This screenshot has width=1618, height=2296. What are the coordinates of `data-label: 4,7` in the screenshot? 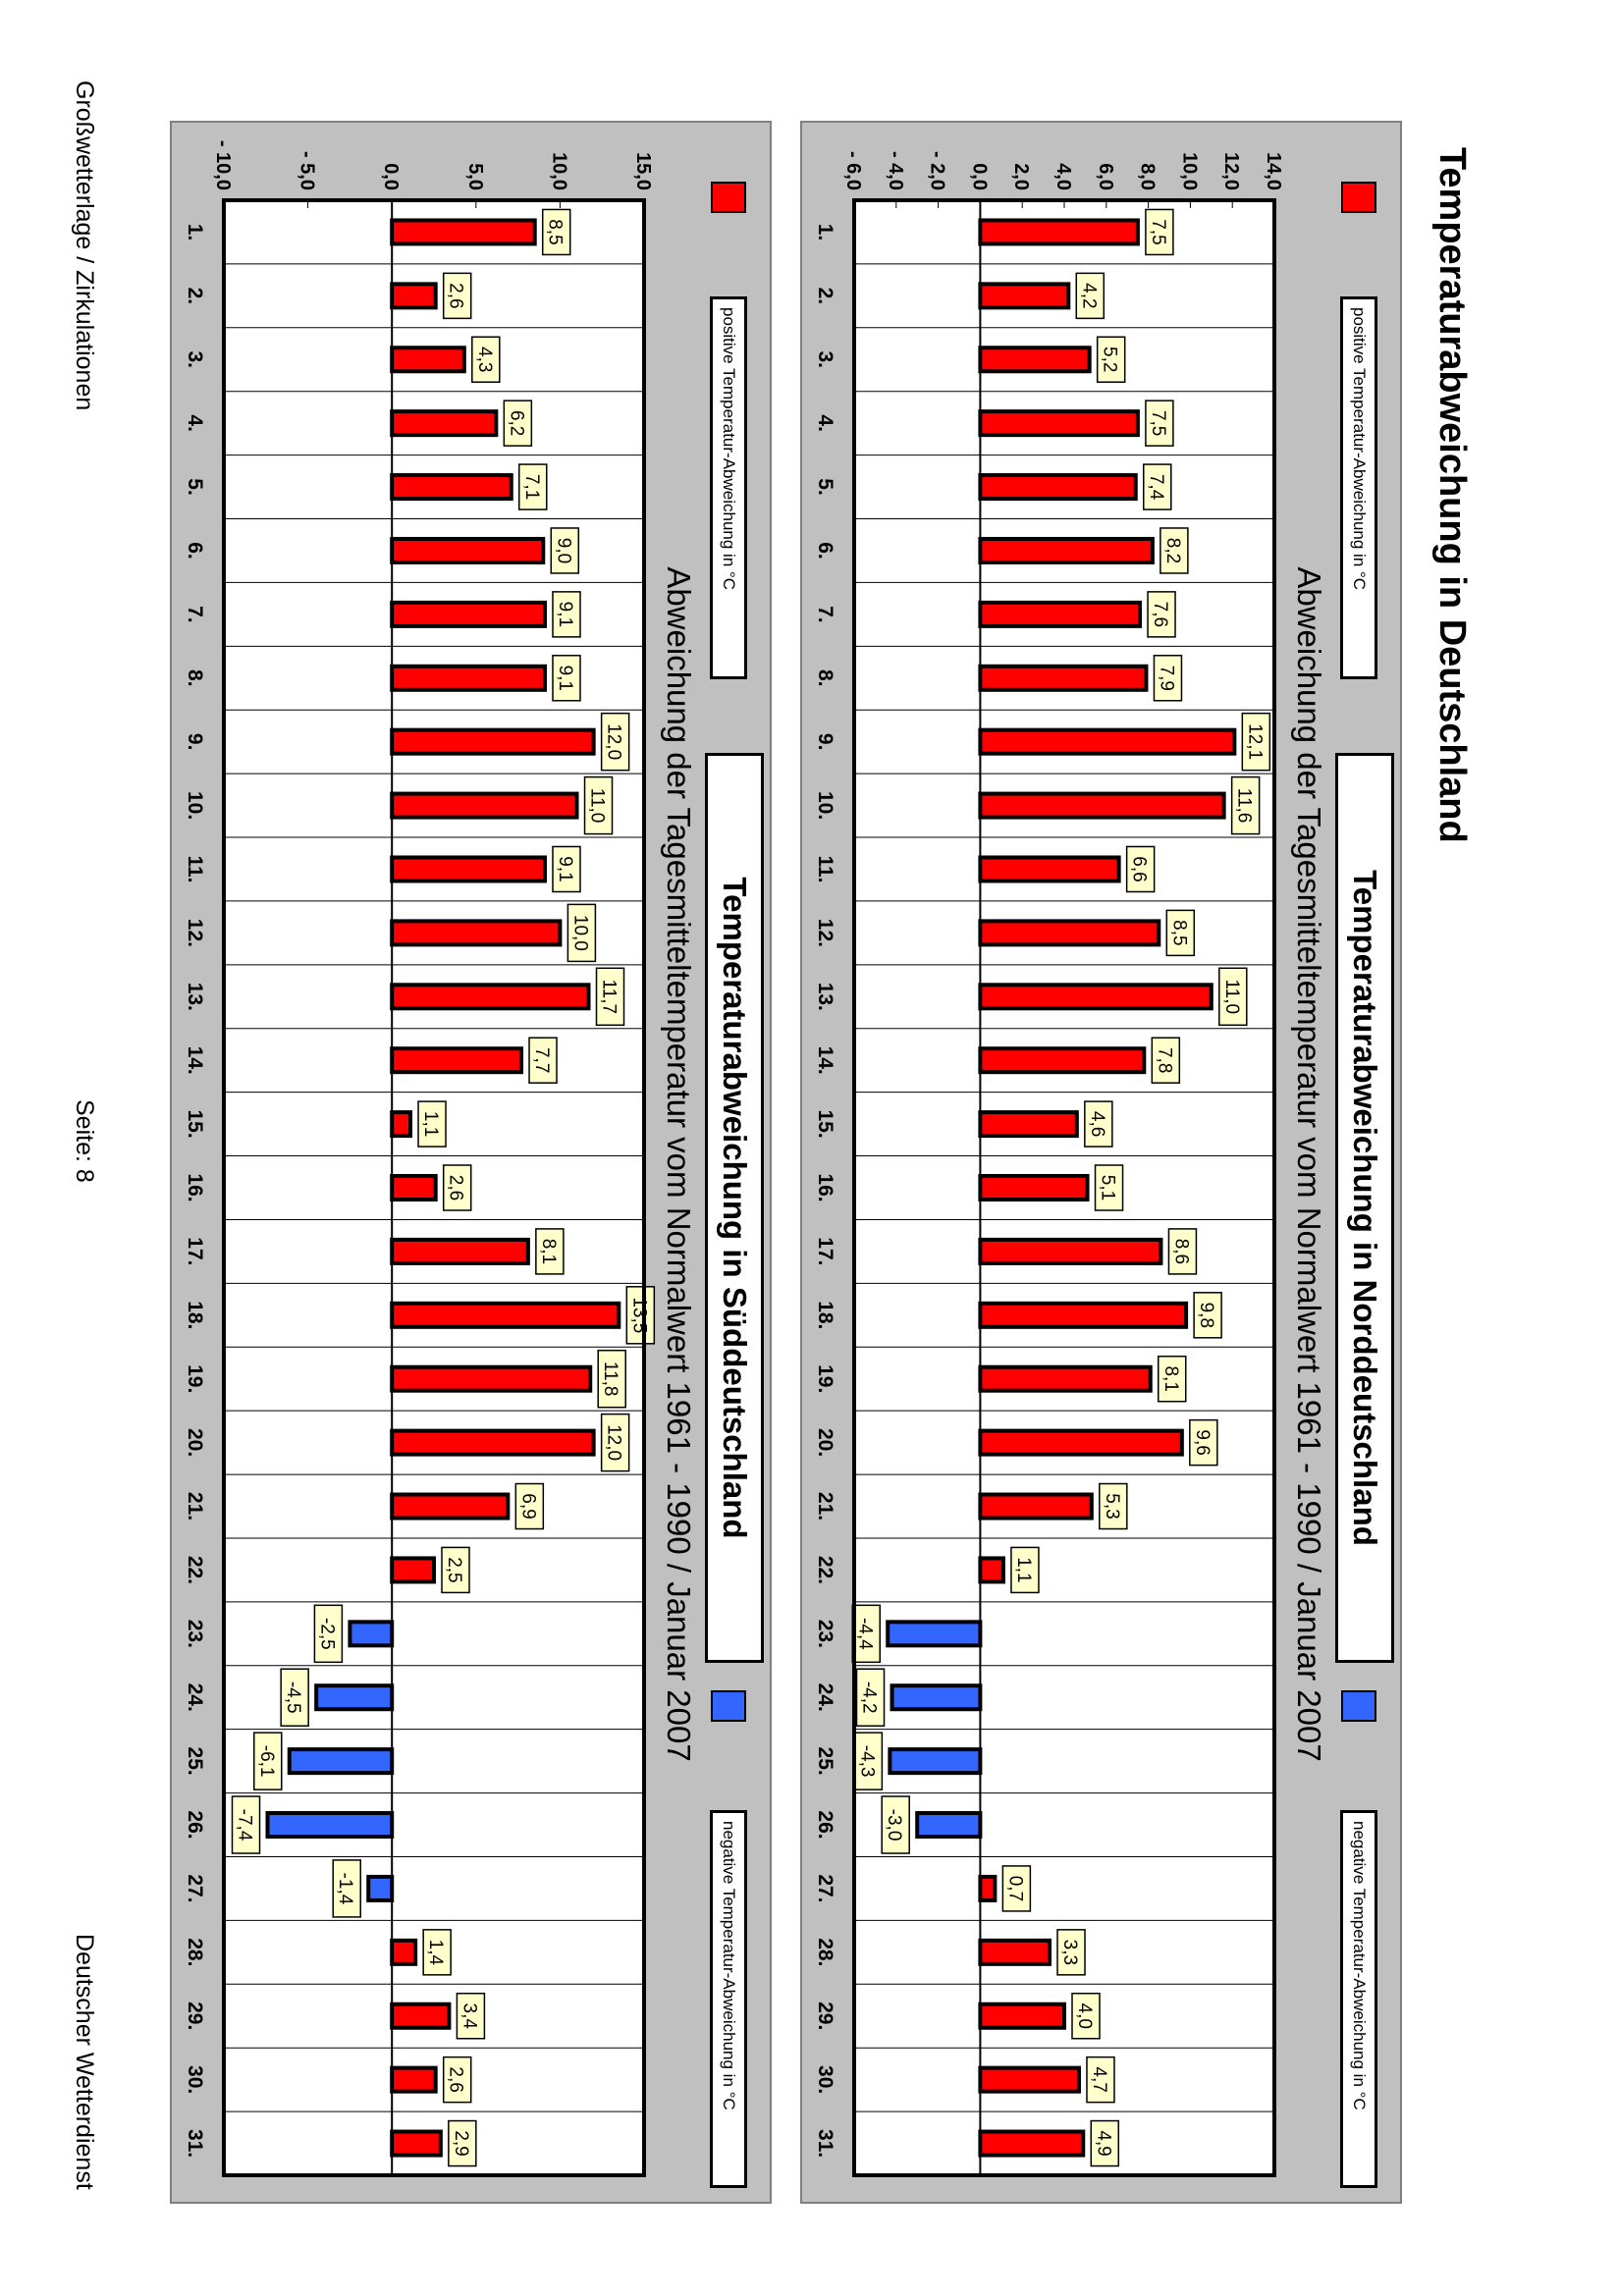 It's located at (1099, 2079).